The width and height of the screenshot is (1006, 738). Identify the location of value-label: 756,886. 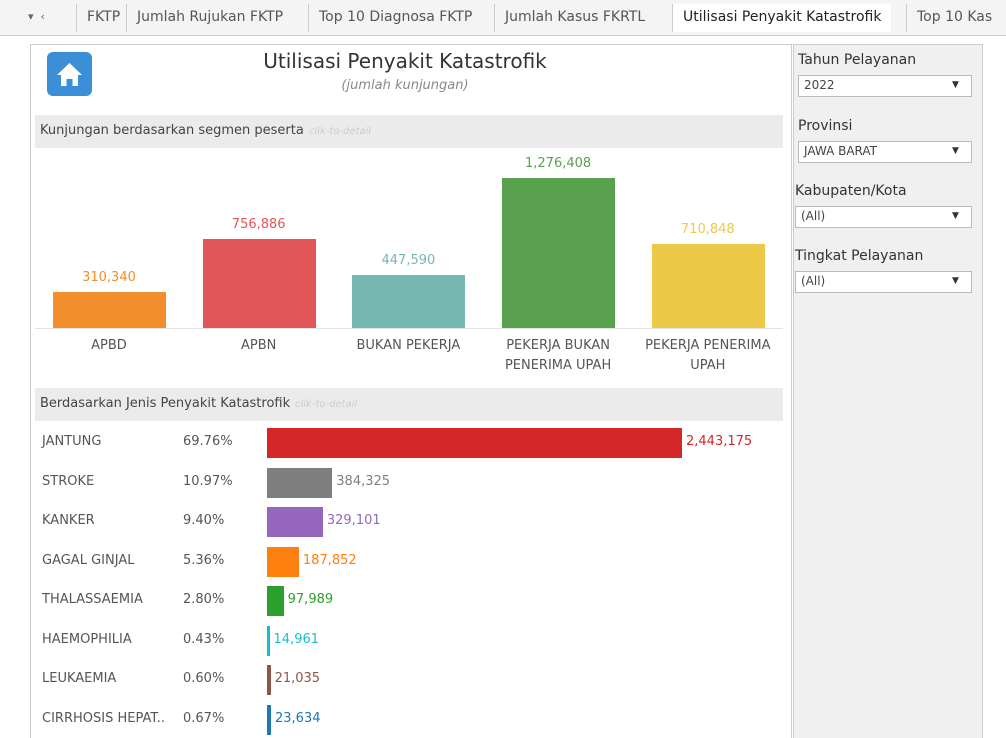
(258, 225).